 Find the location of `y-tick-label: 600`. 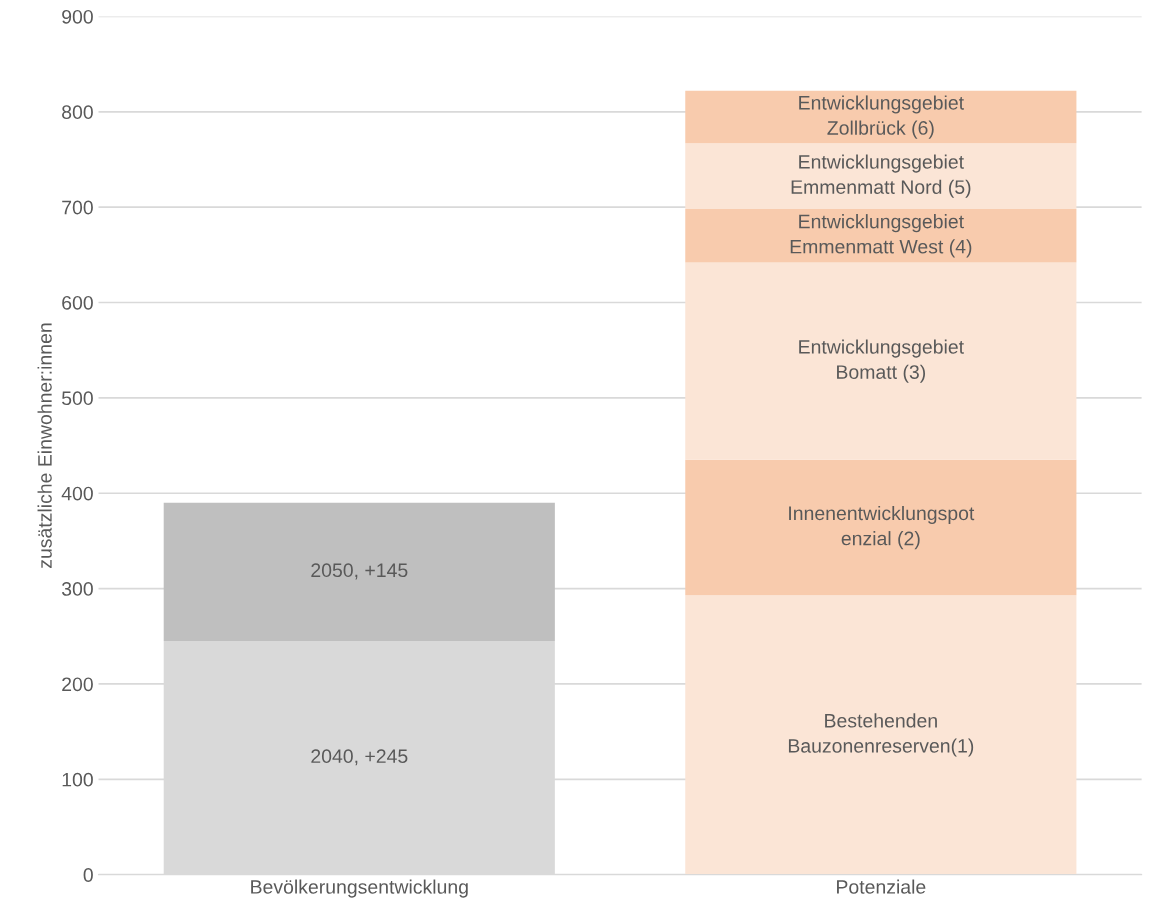

y-tick-label: 600 is located at coordinates (77, 302).